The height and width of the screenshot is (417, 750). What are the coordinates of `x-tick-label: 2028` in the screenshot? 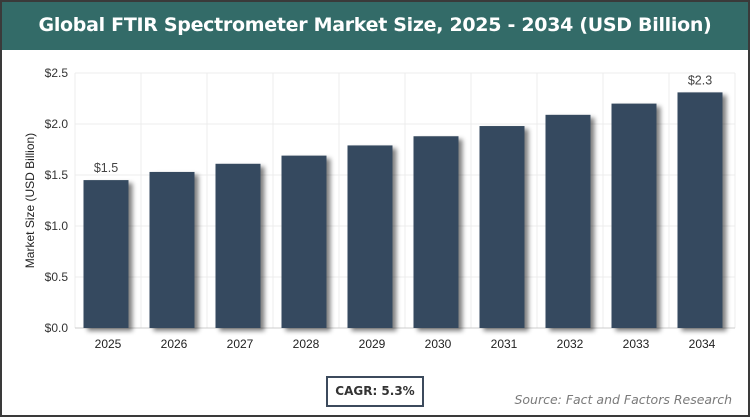 It's located at (306, 344).